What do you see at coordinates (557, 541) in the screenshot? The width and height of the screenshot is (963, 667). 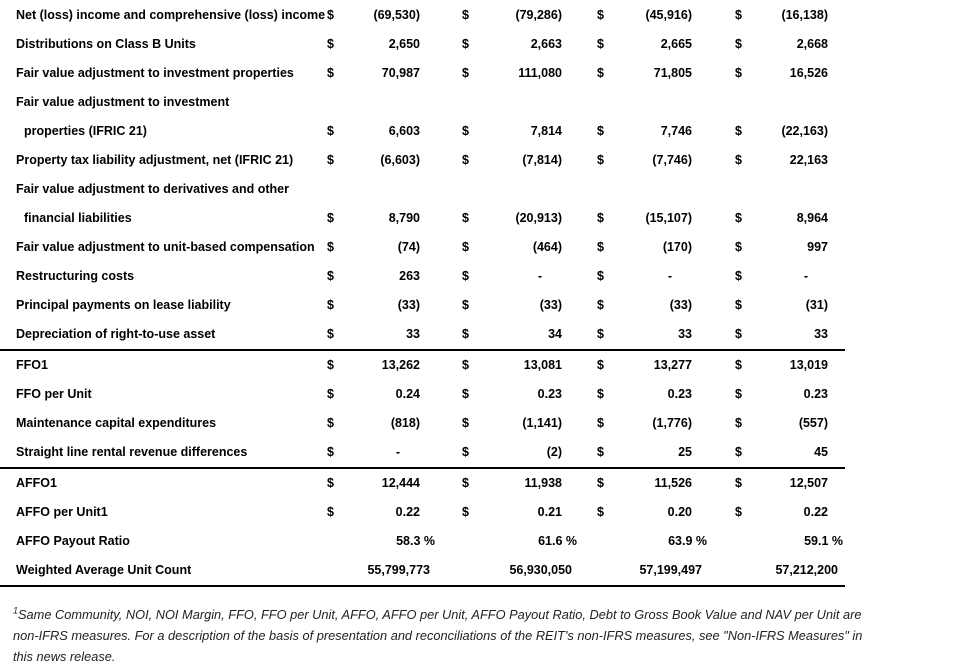 I see `cell-value: 61.6 %` at bounding box center [557, 541].